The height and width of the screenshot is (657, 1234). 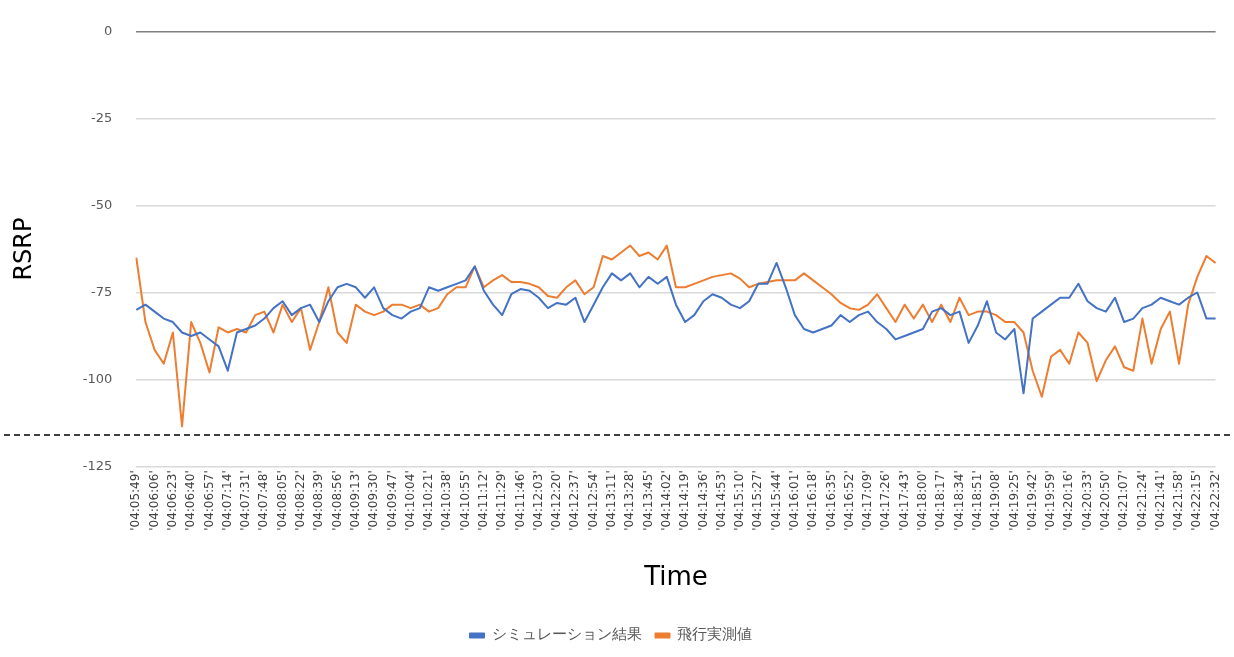 I want to click on x-tick-label: '04:14:36', so click(x=702, y=500).